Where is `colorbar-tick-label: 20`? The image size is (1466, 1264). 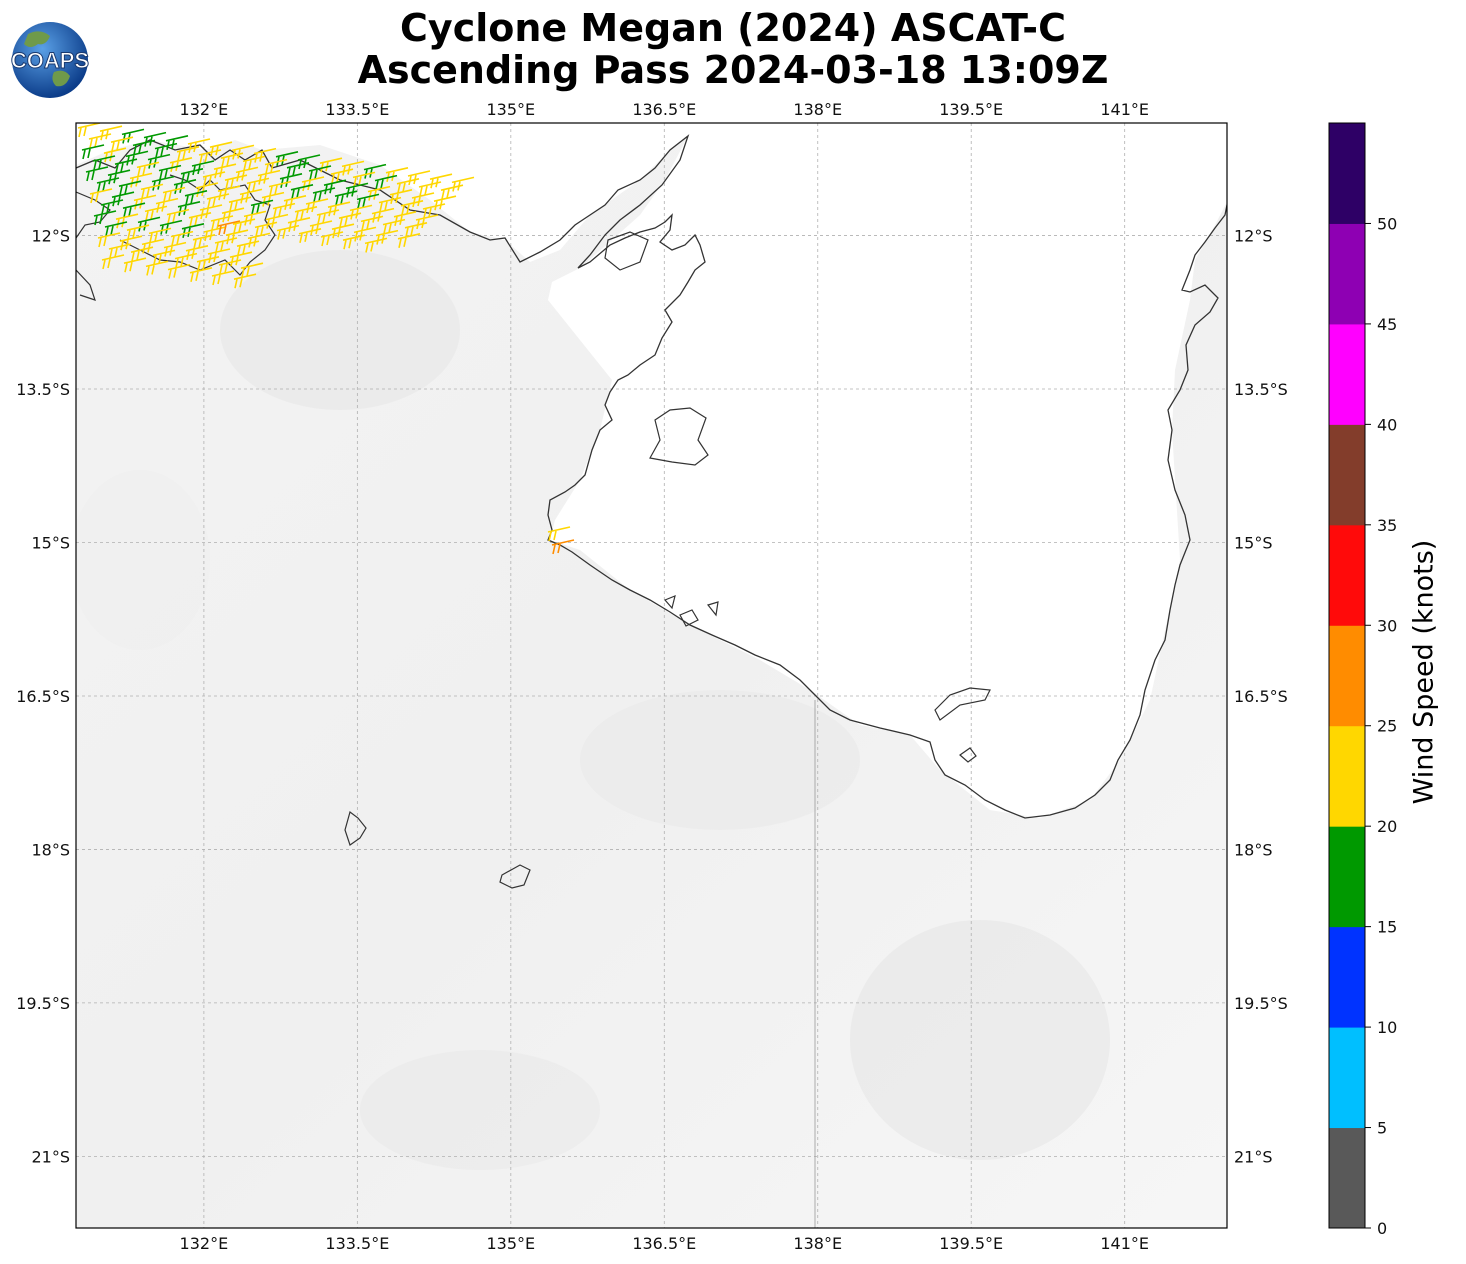 colorbar-tick-label: 20 is located at coordinates (1387, 826).